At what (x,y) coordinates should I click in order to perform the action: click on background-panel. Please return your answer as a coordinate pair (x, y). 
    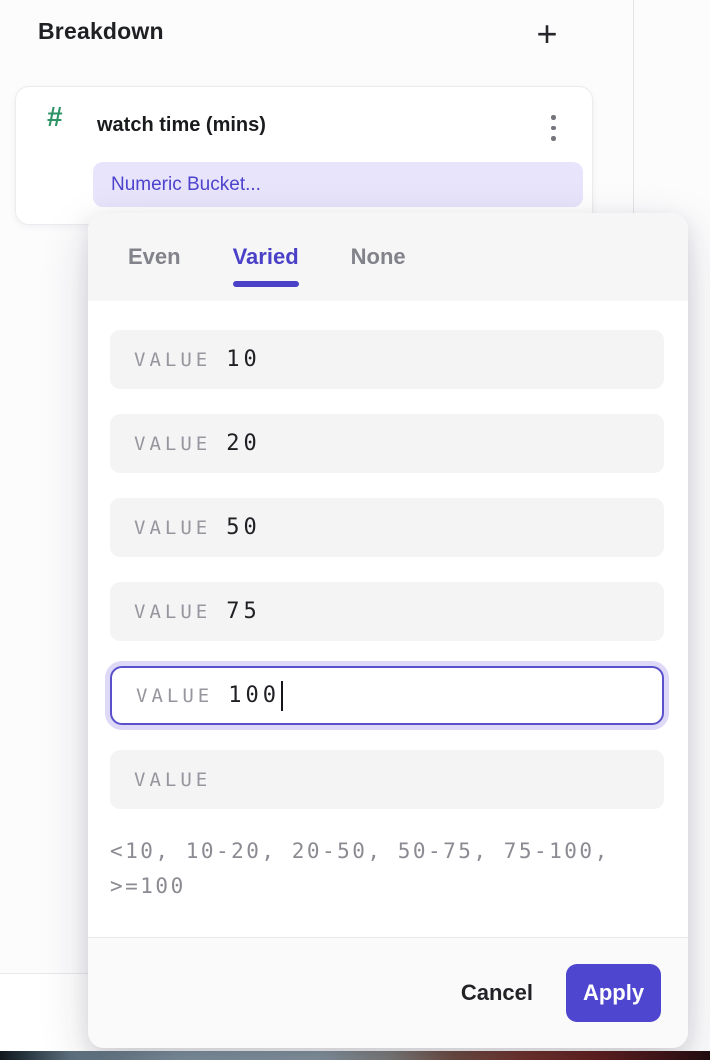
    Looking at the image, I should click on (49, 1016).